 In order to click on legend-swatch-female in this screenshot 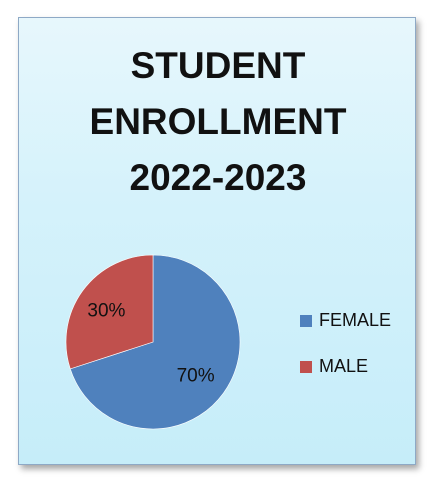, I will do `click(306, 321)`.